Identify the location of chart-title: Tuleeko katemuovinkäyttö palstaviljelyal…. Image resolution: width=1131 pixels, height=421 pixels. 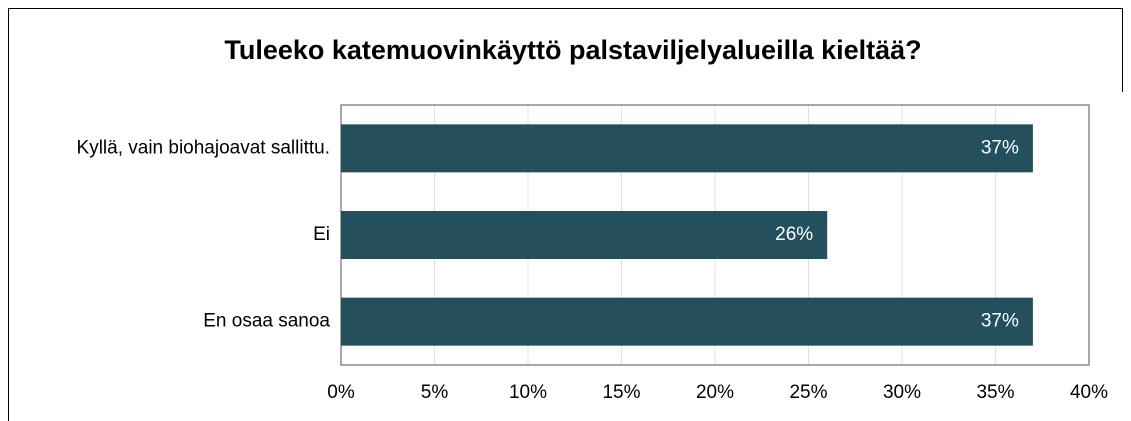
(572, 50).